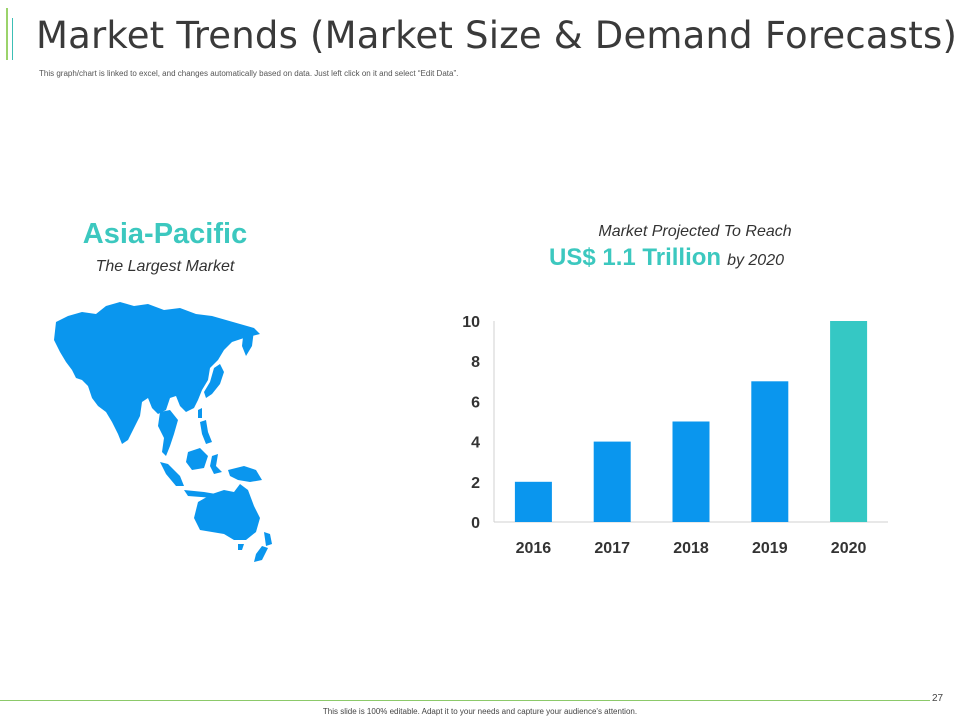 The height and width of the screenshot is (720, 960). Describe the element at coordinates (471, 322) in the screenshot. I see `y-tick-label: 10` at that location.